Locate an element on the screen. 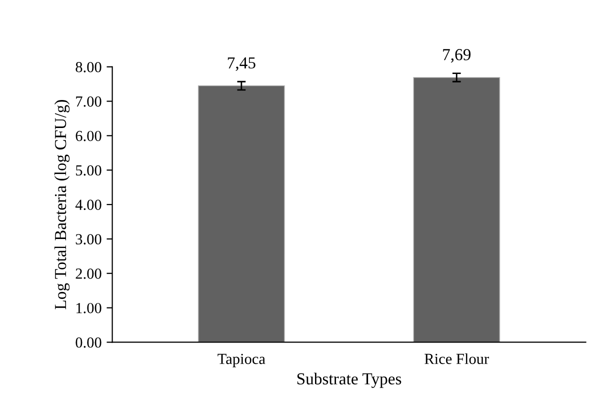 This screenshot has width=607, height=405. y-tick-label: 3.00 is located at coordinates (89, 239).